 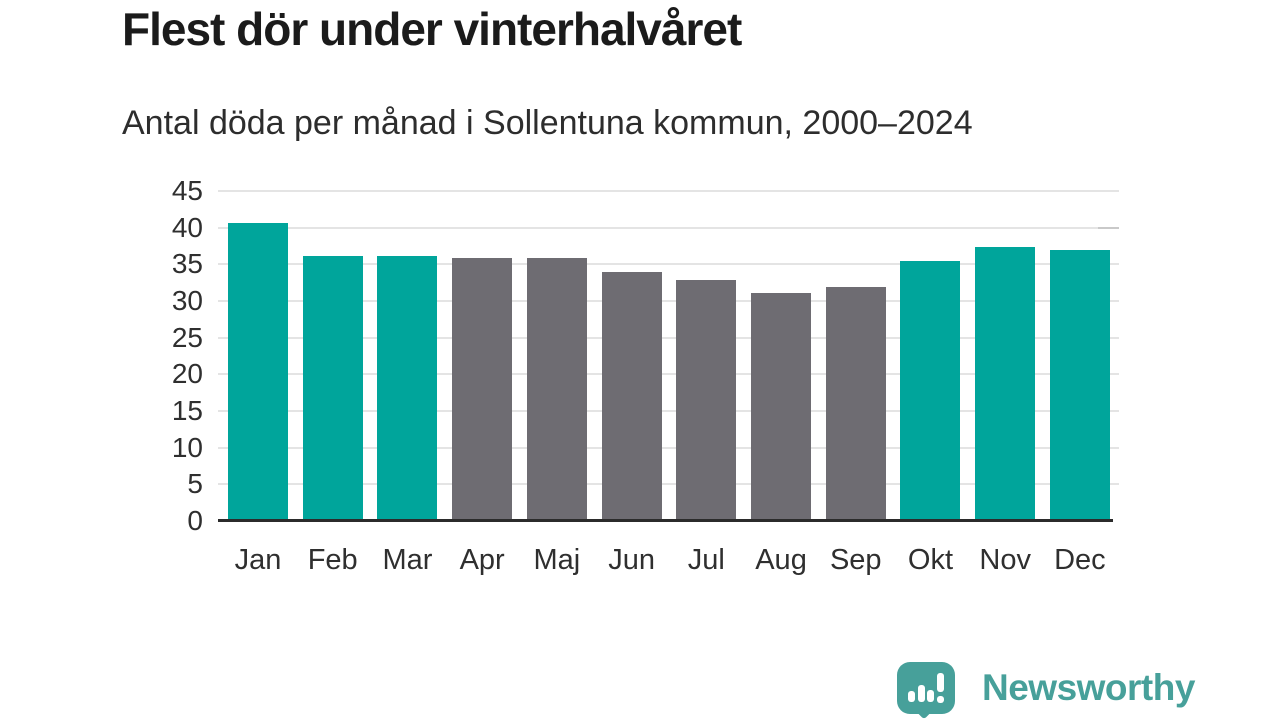 What do you see at coordinates (940, 699) in the screenshot?
I see `logo-exclamation-dot` at bounding box center [940, 699].